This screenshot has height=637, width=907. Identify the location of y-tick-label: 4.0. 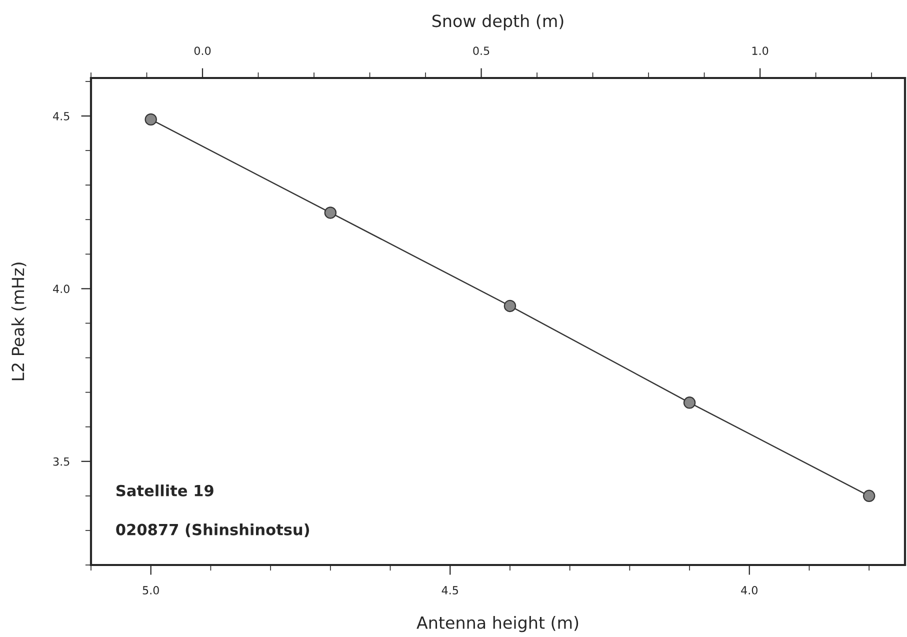
(61, 289).